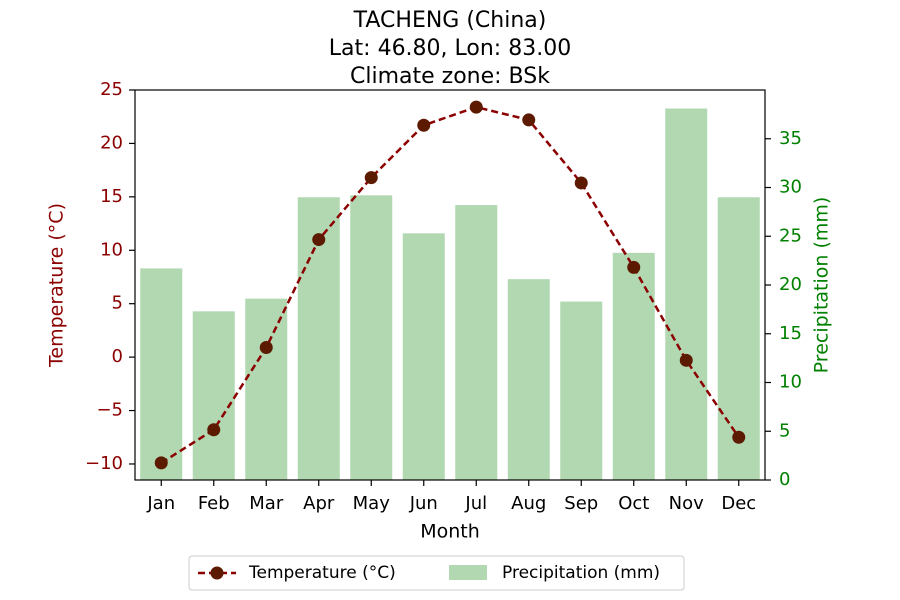 Image resolution: width=900 pixels, height=600 pixels. Describe the element at coordinates (790, 138) in the screenshot. I see `precipitation-tick-label: 35` at that location.